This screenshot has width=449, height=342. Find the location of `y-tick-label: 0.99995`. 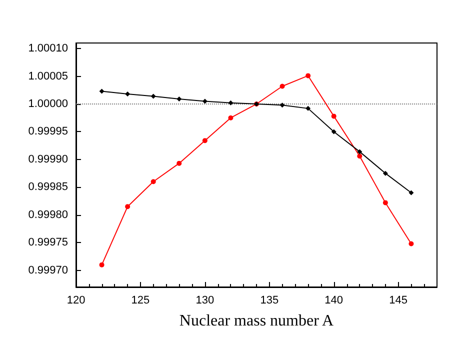

y-tick-label: 0.99995 is located at coordinates (48, 132).